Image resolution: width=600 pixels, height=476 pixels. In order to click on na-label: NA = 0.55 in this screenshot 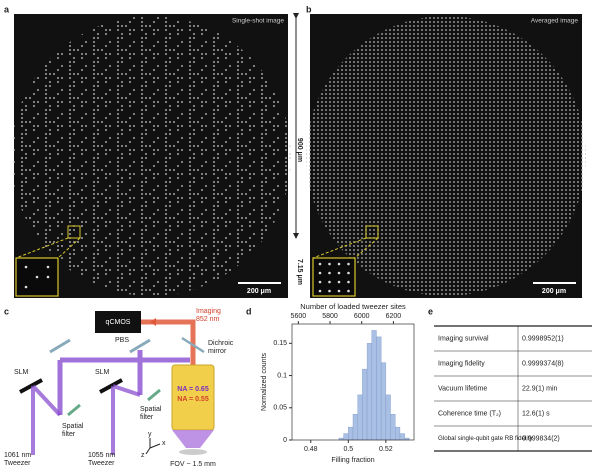, I will do `click(193, 399)`.